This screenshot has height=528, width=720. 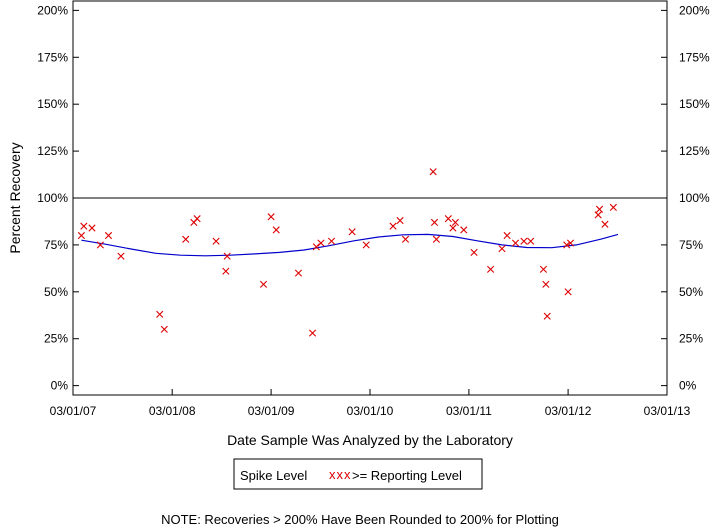 I want to click on legend-box, so click(x=358, y=474).